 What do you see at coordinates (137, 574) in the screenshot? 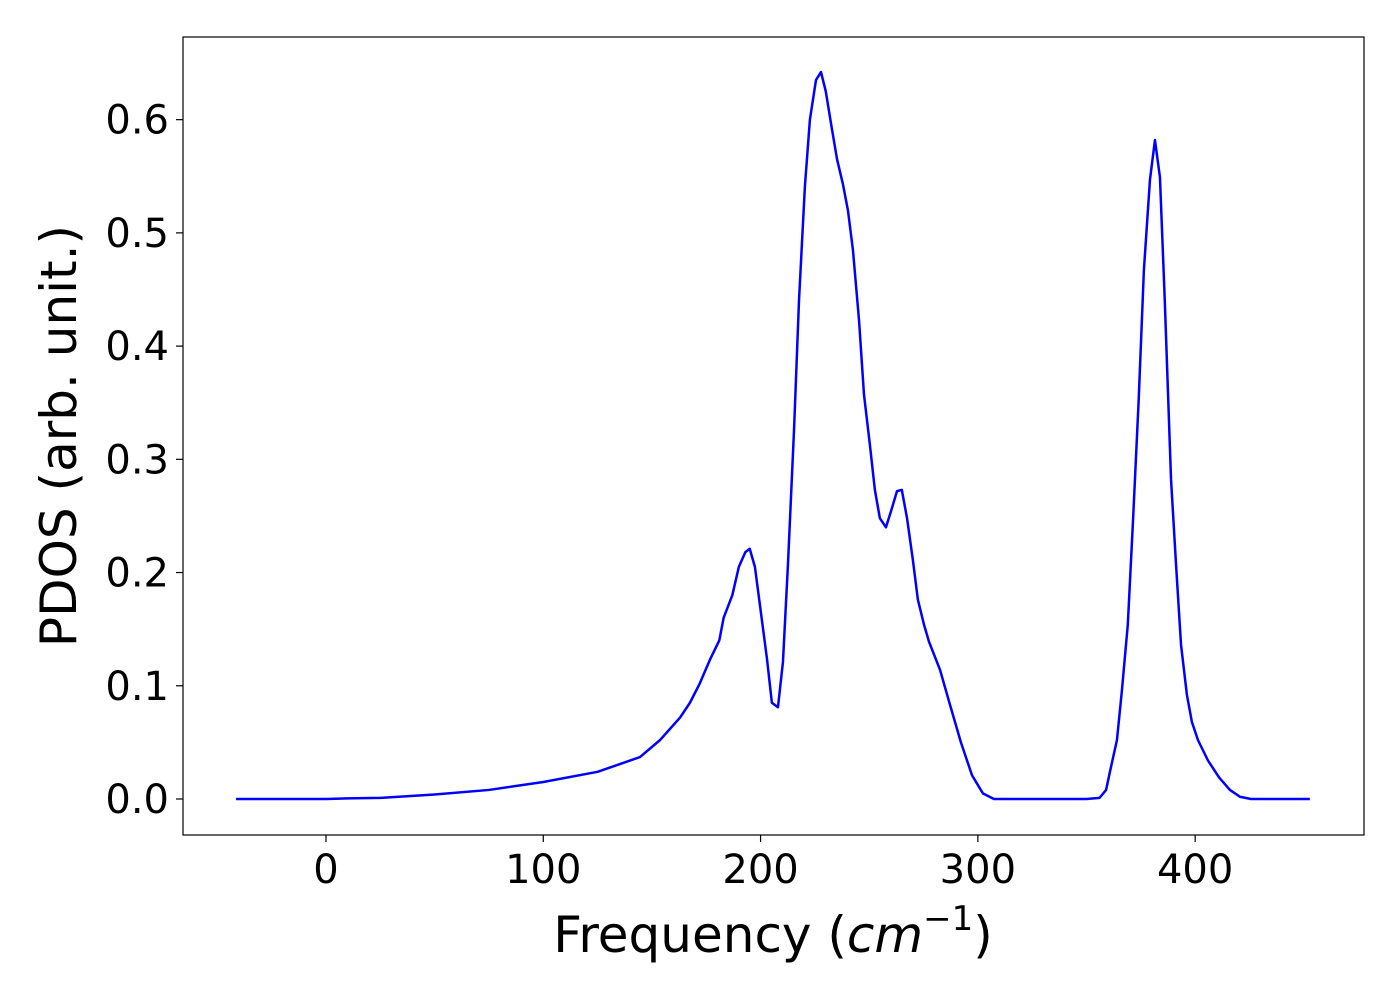
I see `y-tick-label: 0.2` at bounding box center [137, 574].